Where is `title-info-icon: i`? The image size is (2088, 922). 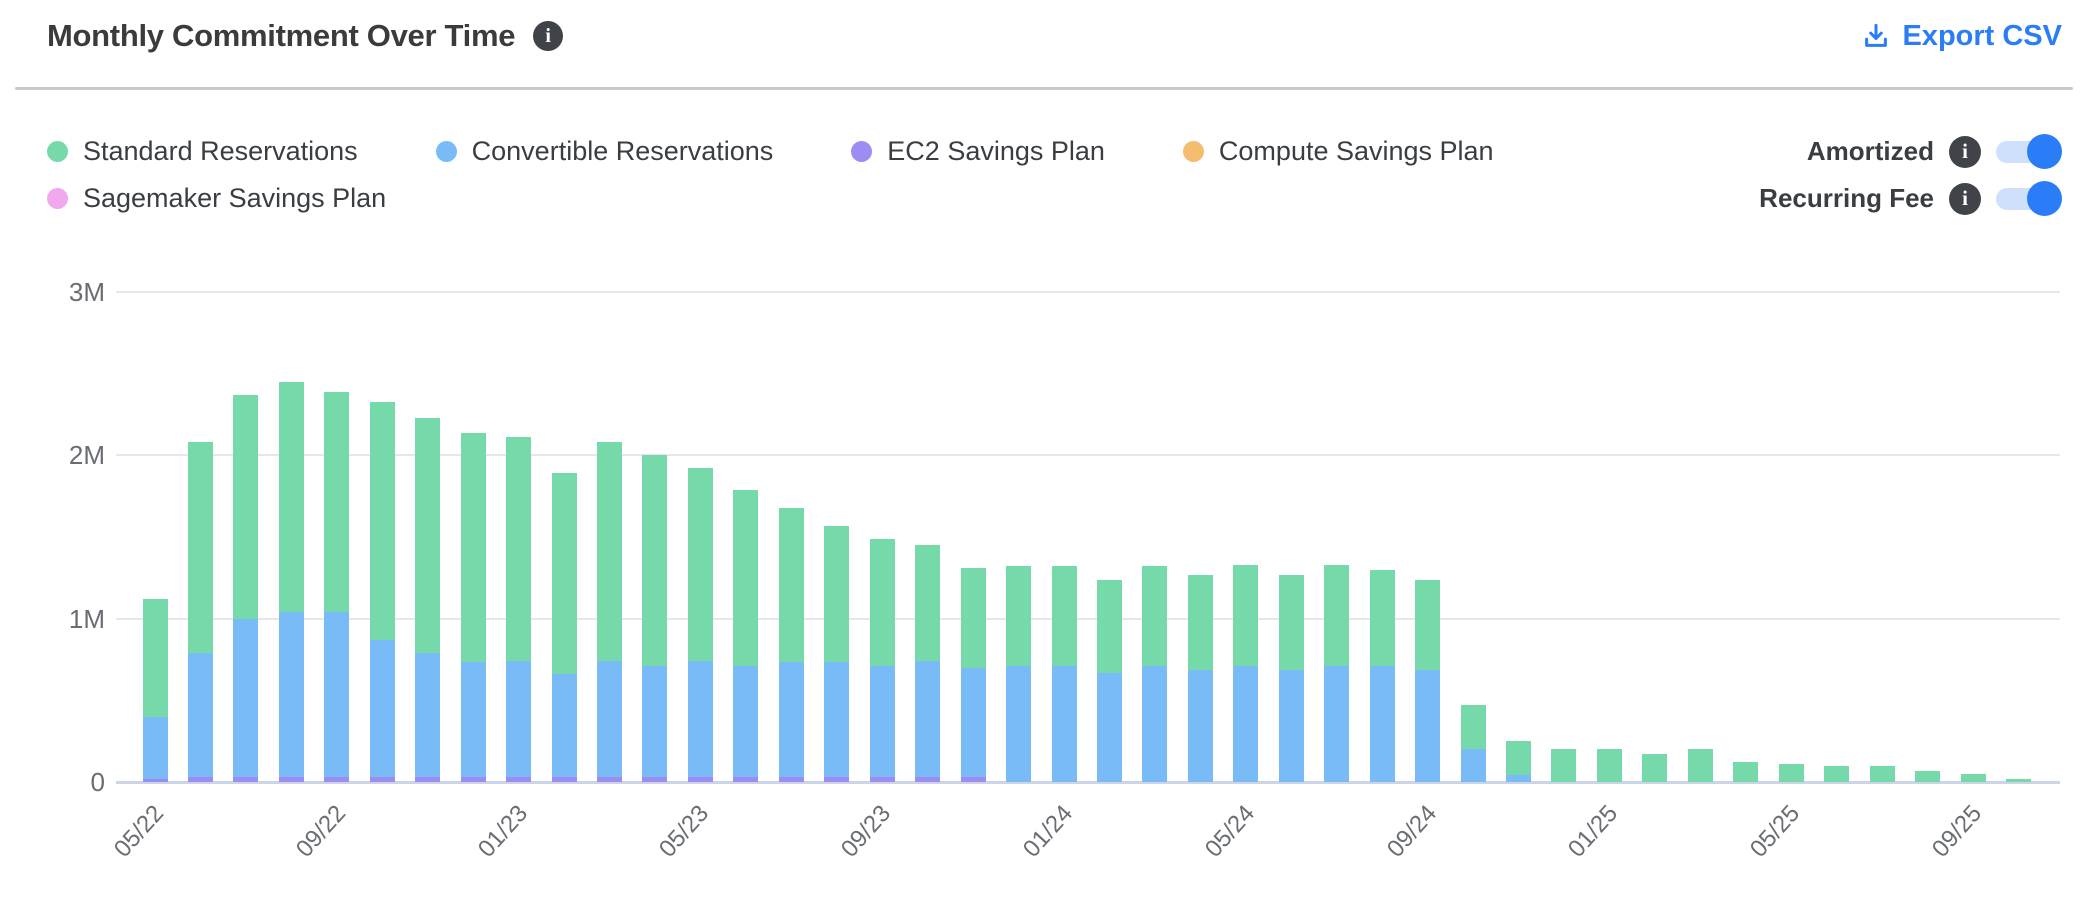 title-info-icon: i is located at coordinates (548, 36).